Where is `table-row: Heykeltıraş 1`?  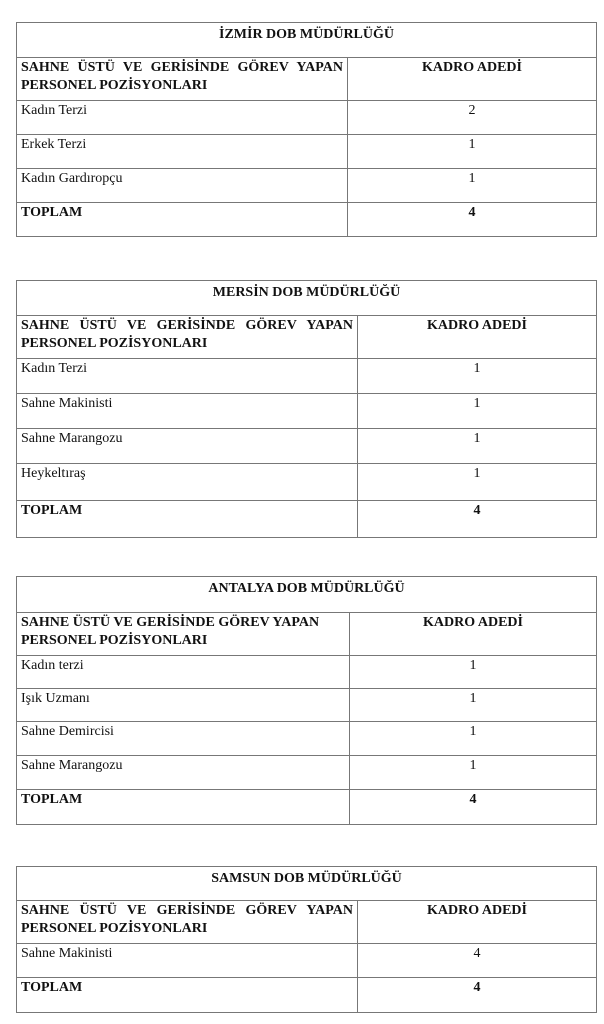
table-row: Heykeltıraş 1 is located at coordinates (306, 482).